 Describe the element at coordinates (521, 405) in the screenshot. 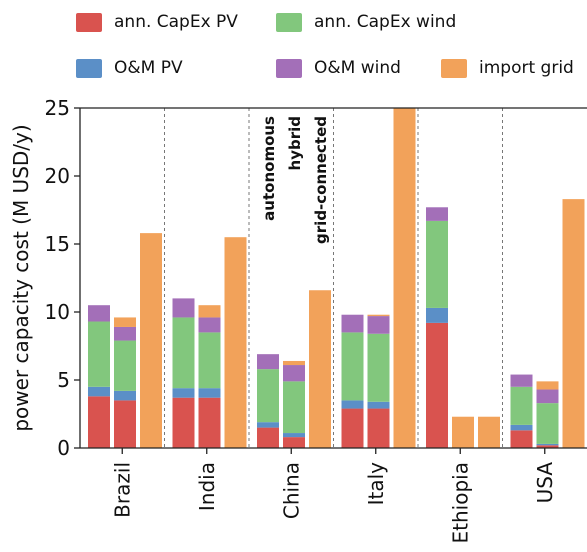

I see `bar-segment-usa-autonomous-ann-capex-wind` at that location.